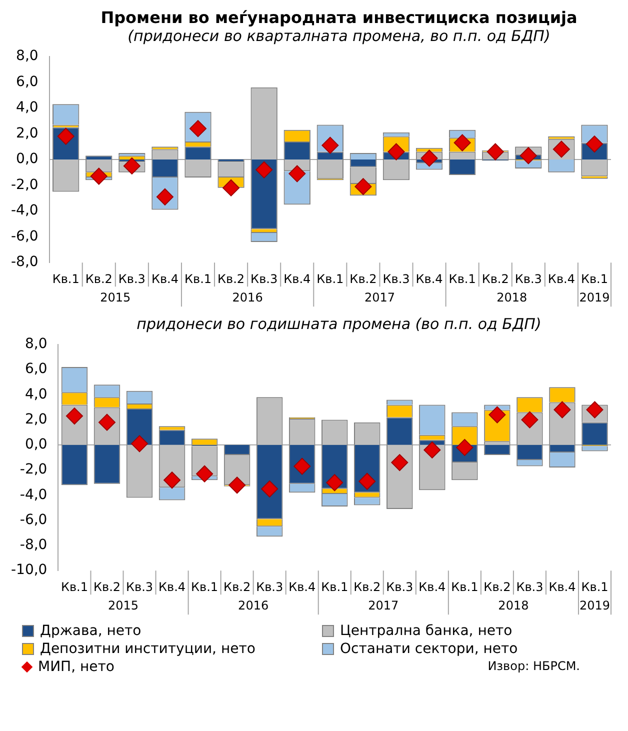 This screenshot has height=731, width=628. I want to click on legend-label: Депозитни институции, нето, so click(148, 649).